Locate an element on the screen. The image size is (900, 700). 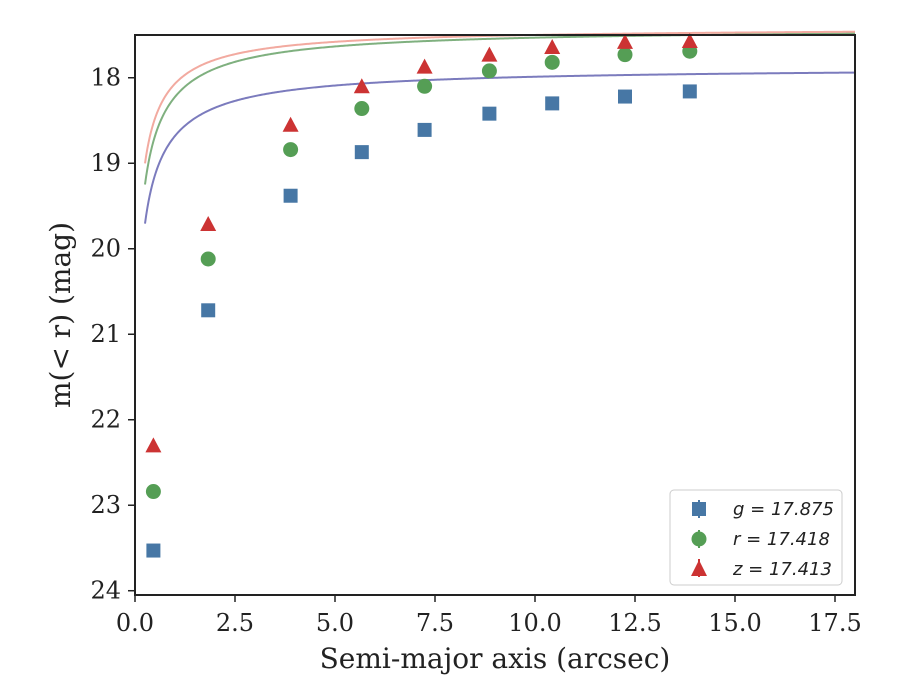
x-tick-label: 17.5 is located at coordinates (834, 623).